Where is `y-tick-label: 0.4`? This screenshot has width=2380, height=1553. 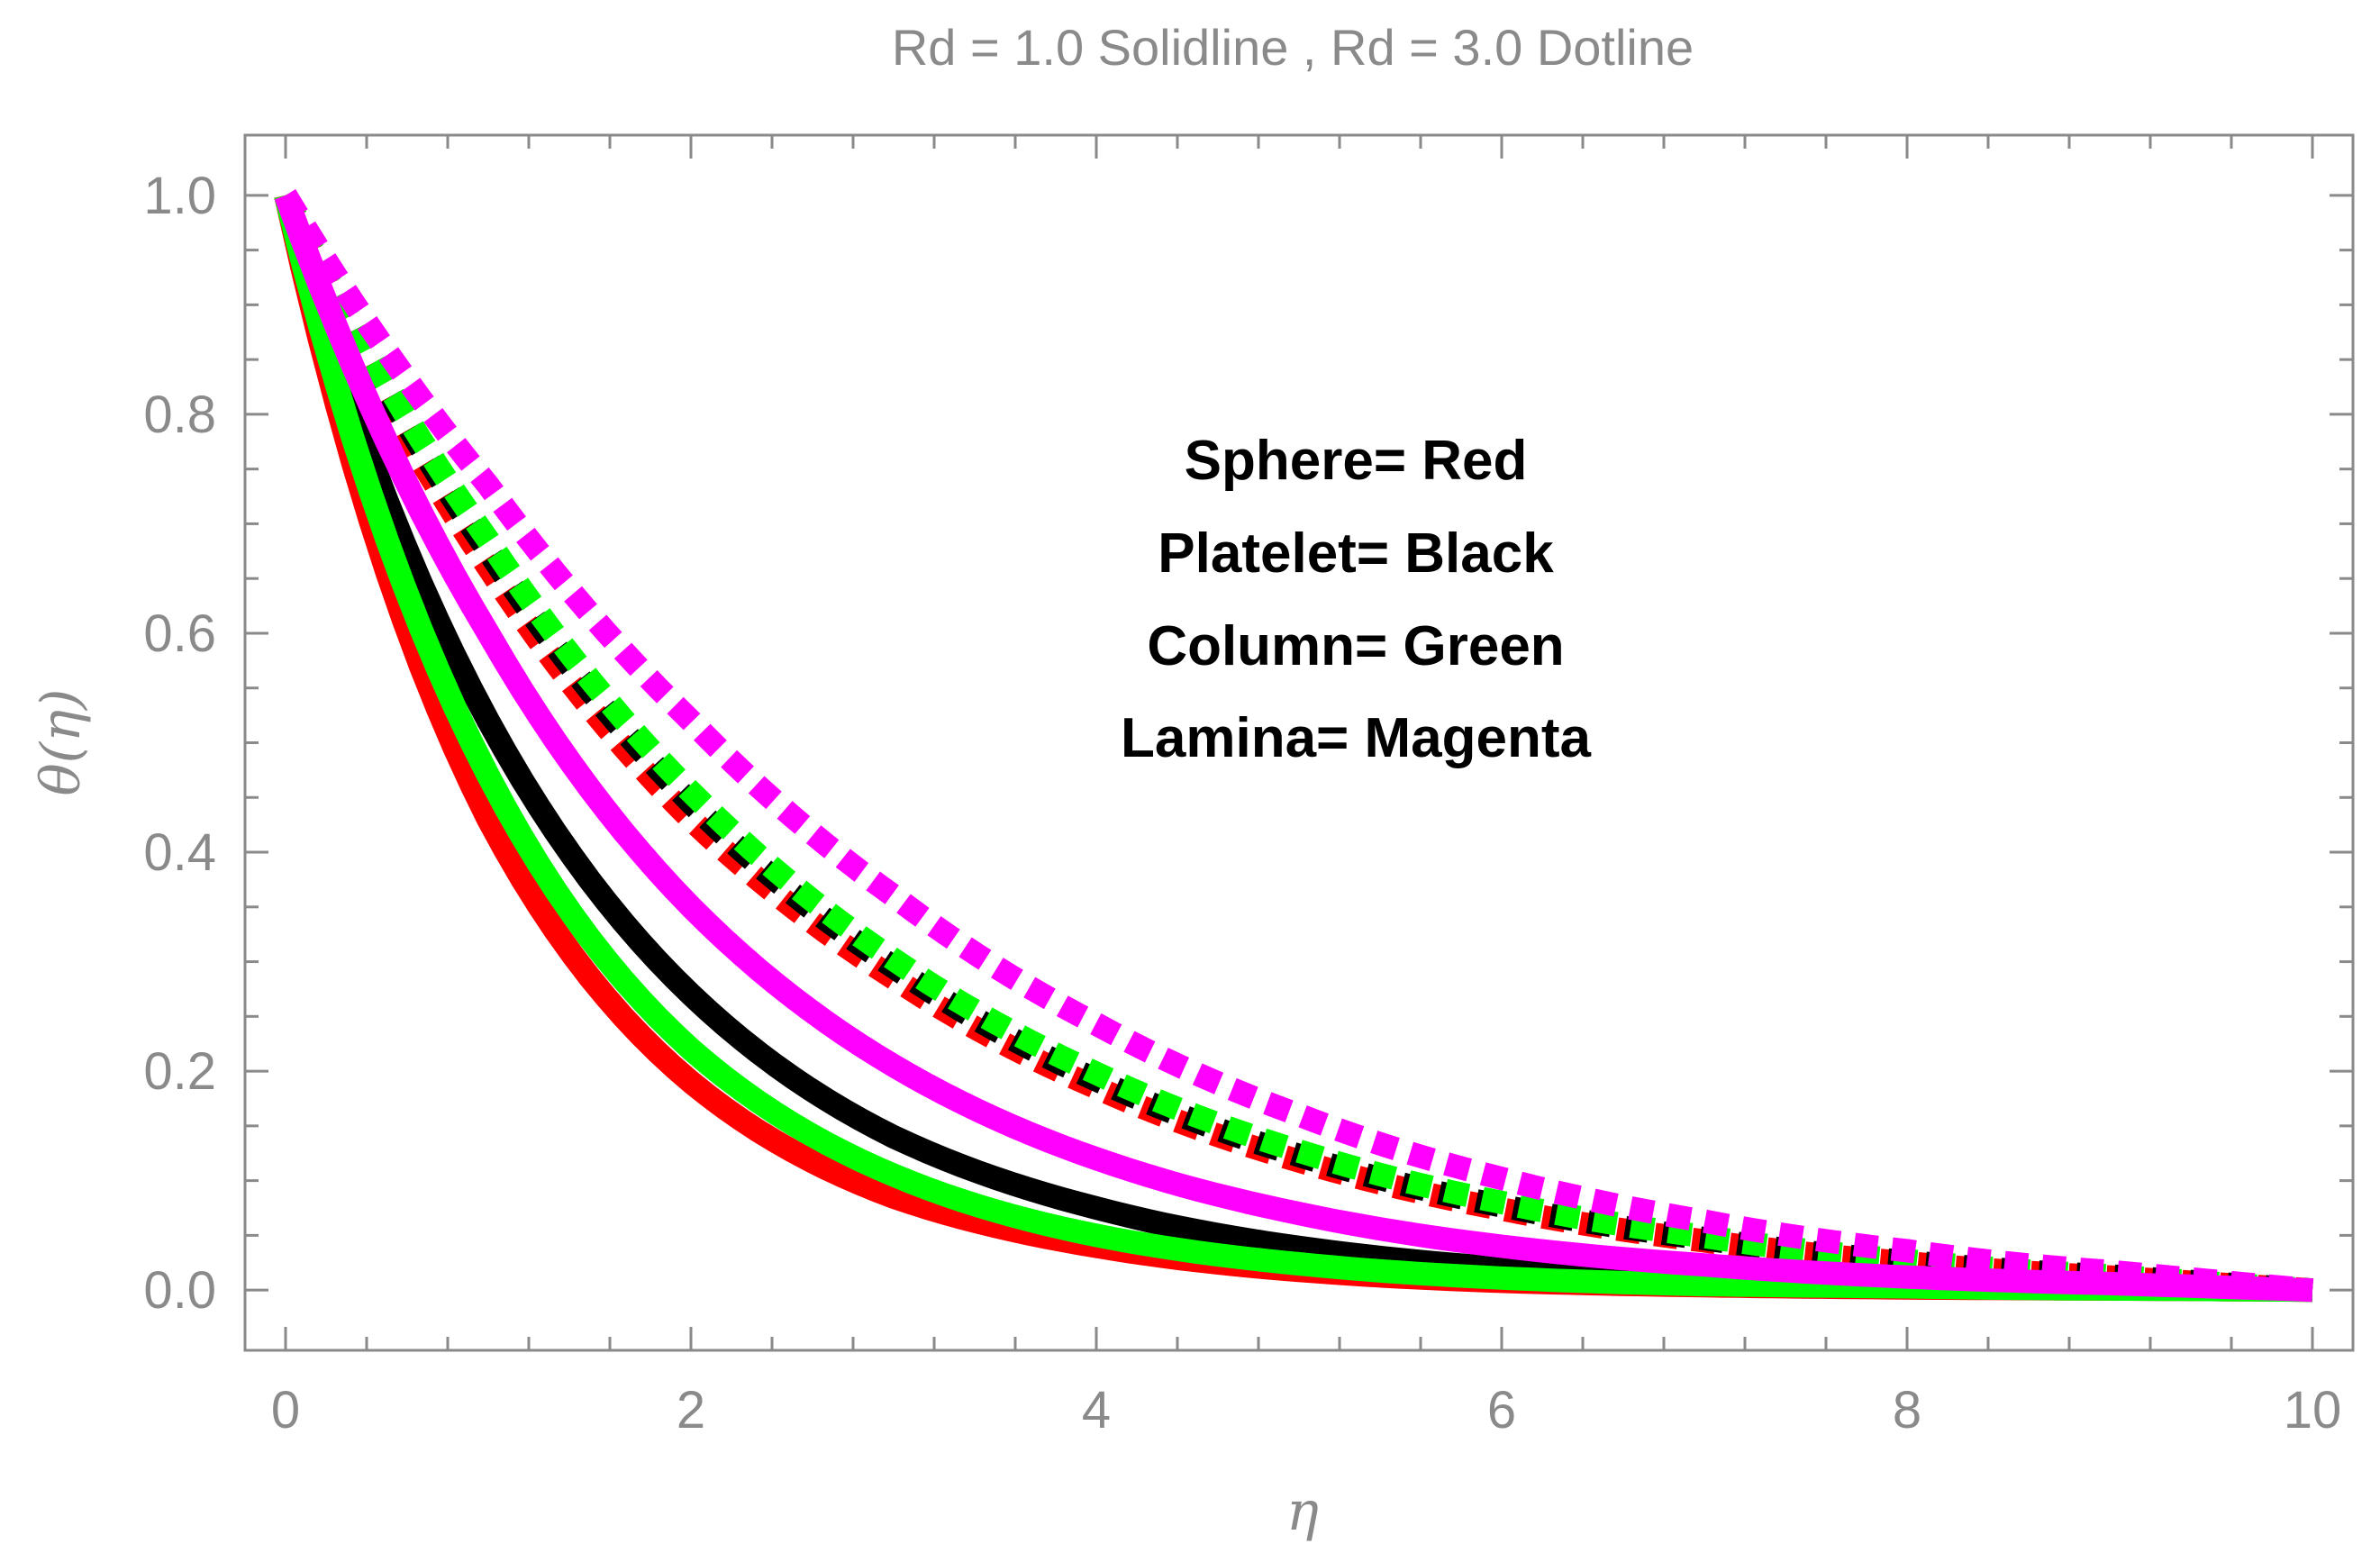
y-tick-label: 0.4 is located at coordinates (180, 852).